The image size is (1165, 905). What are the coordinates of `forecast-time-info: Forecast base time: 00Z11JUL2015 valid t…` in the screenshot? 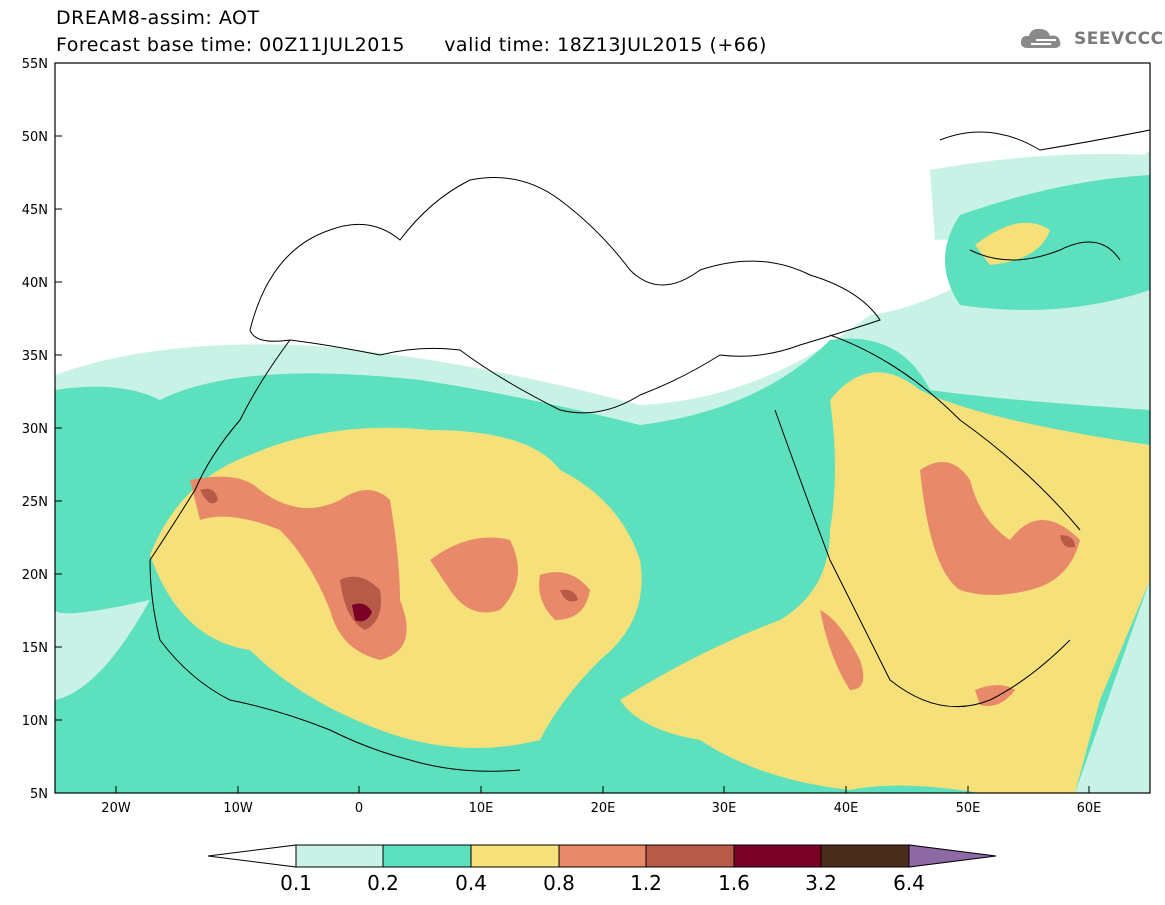 It's located at (411, 45).